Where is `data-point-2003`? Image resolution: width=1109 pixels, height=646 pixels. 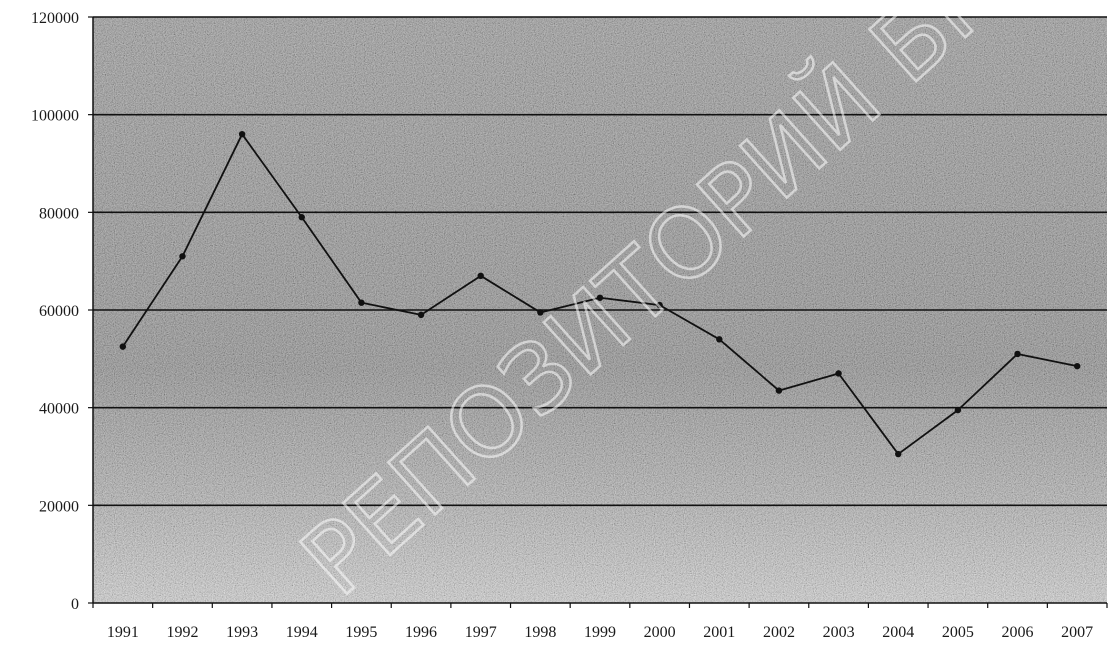
data-point-2003 is located at coordinates (838, 373).